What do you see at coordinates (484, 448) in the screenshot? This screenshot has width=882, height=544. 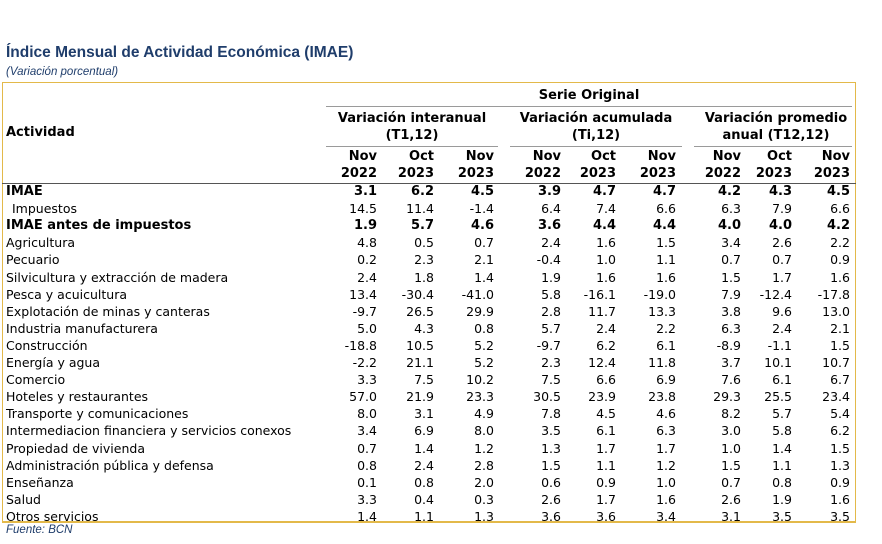 I see `row-value: 1.2` at bounding box center [484, 448].